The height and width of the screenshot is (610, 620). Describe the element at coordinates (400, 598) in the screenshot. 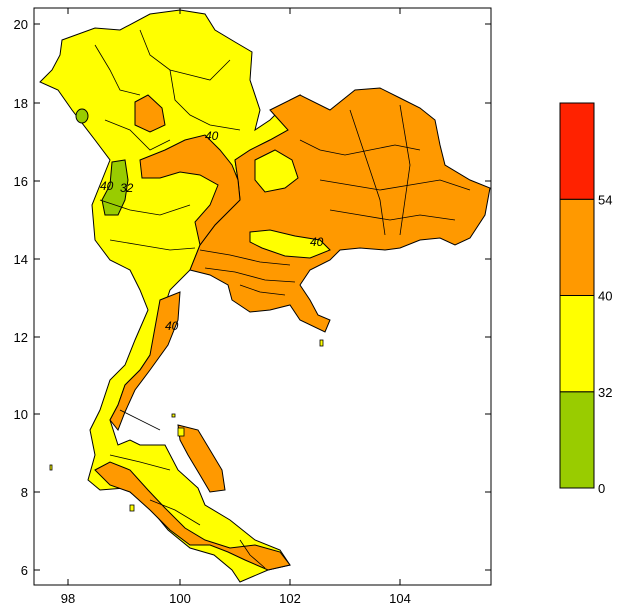

I see `x-tick-label: 104` at that location.